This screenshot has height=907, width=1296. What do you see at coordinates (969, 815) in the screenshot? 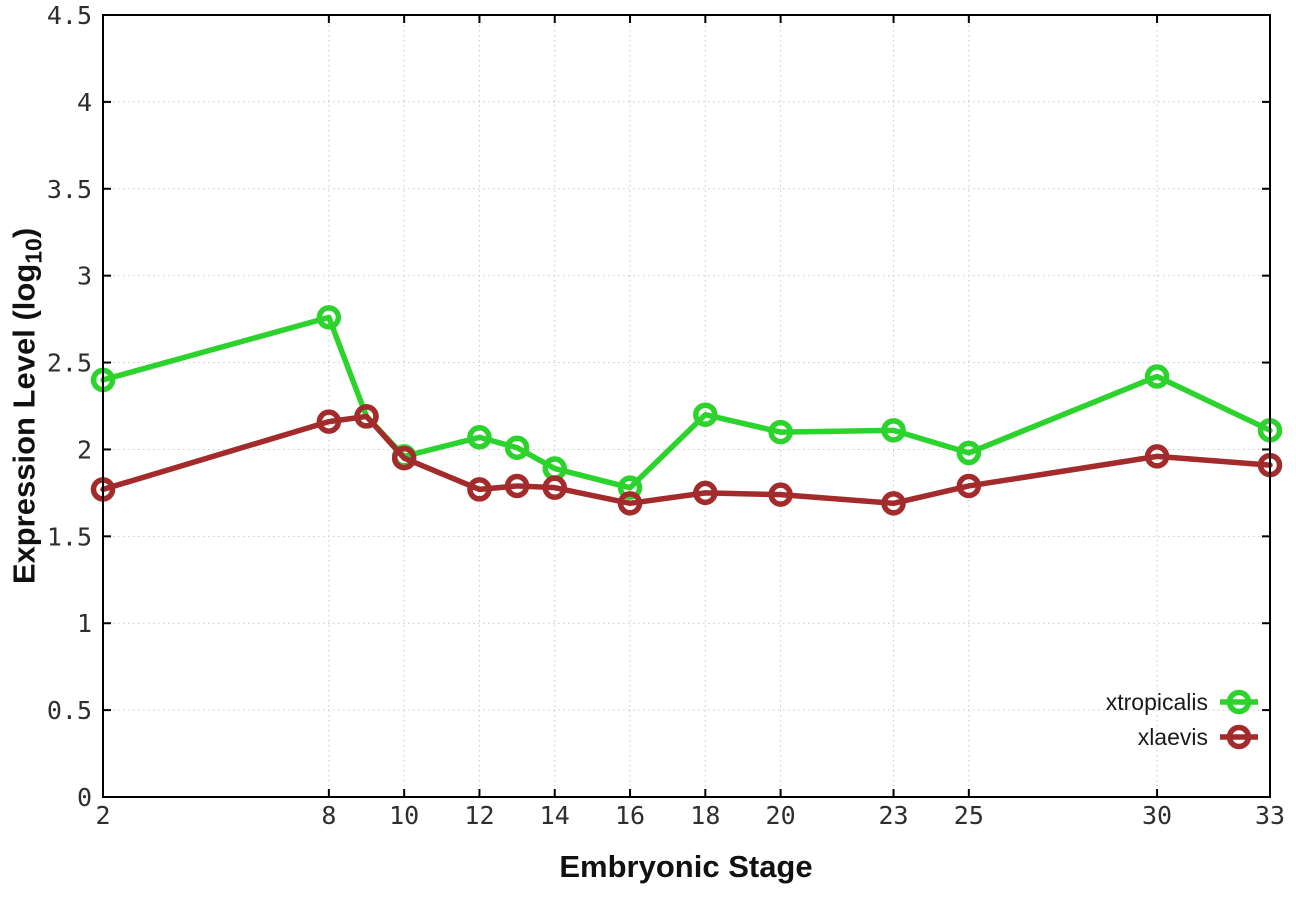
I see `x-tick-label-25: 25` at bounding box center [969, 815].